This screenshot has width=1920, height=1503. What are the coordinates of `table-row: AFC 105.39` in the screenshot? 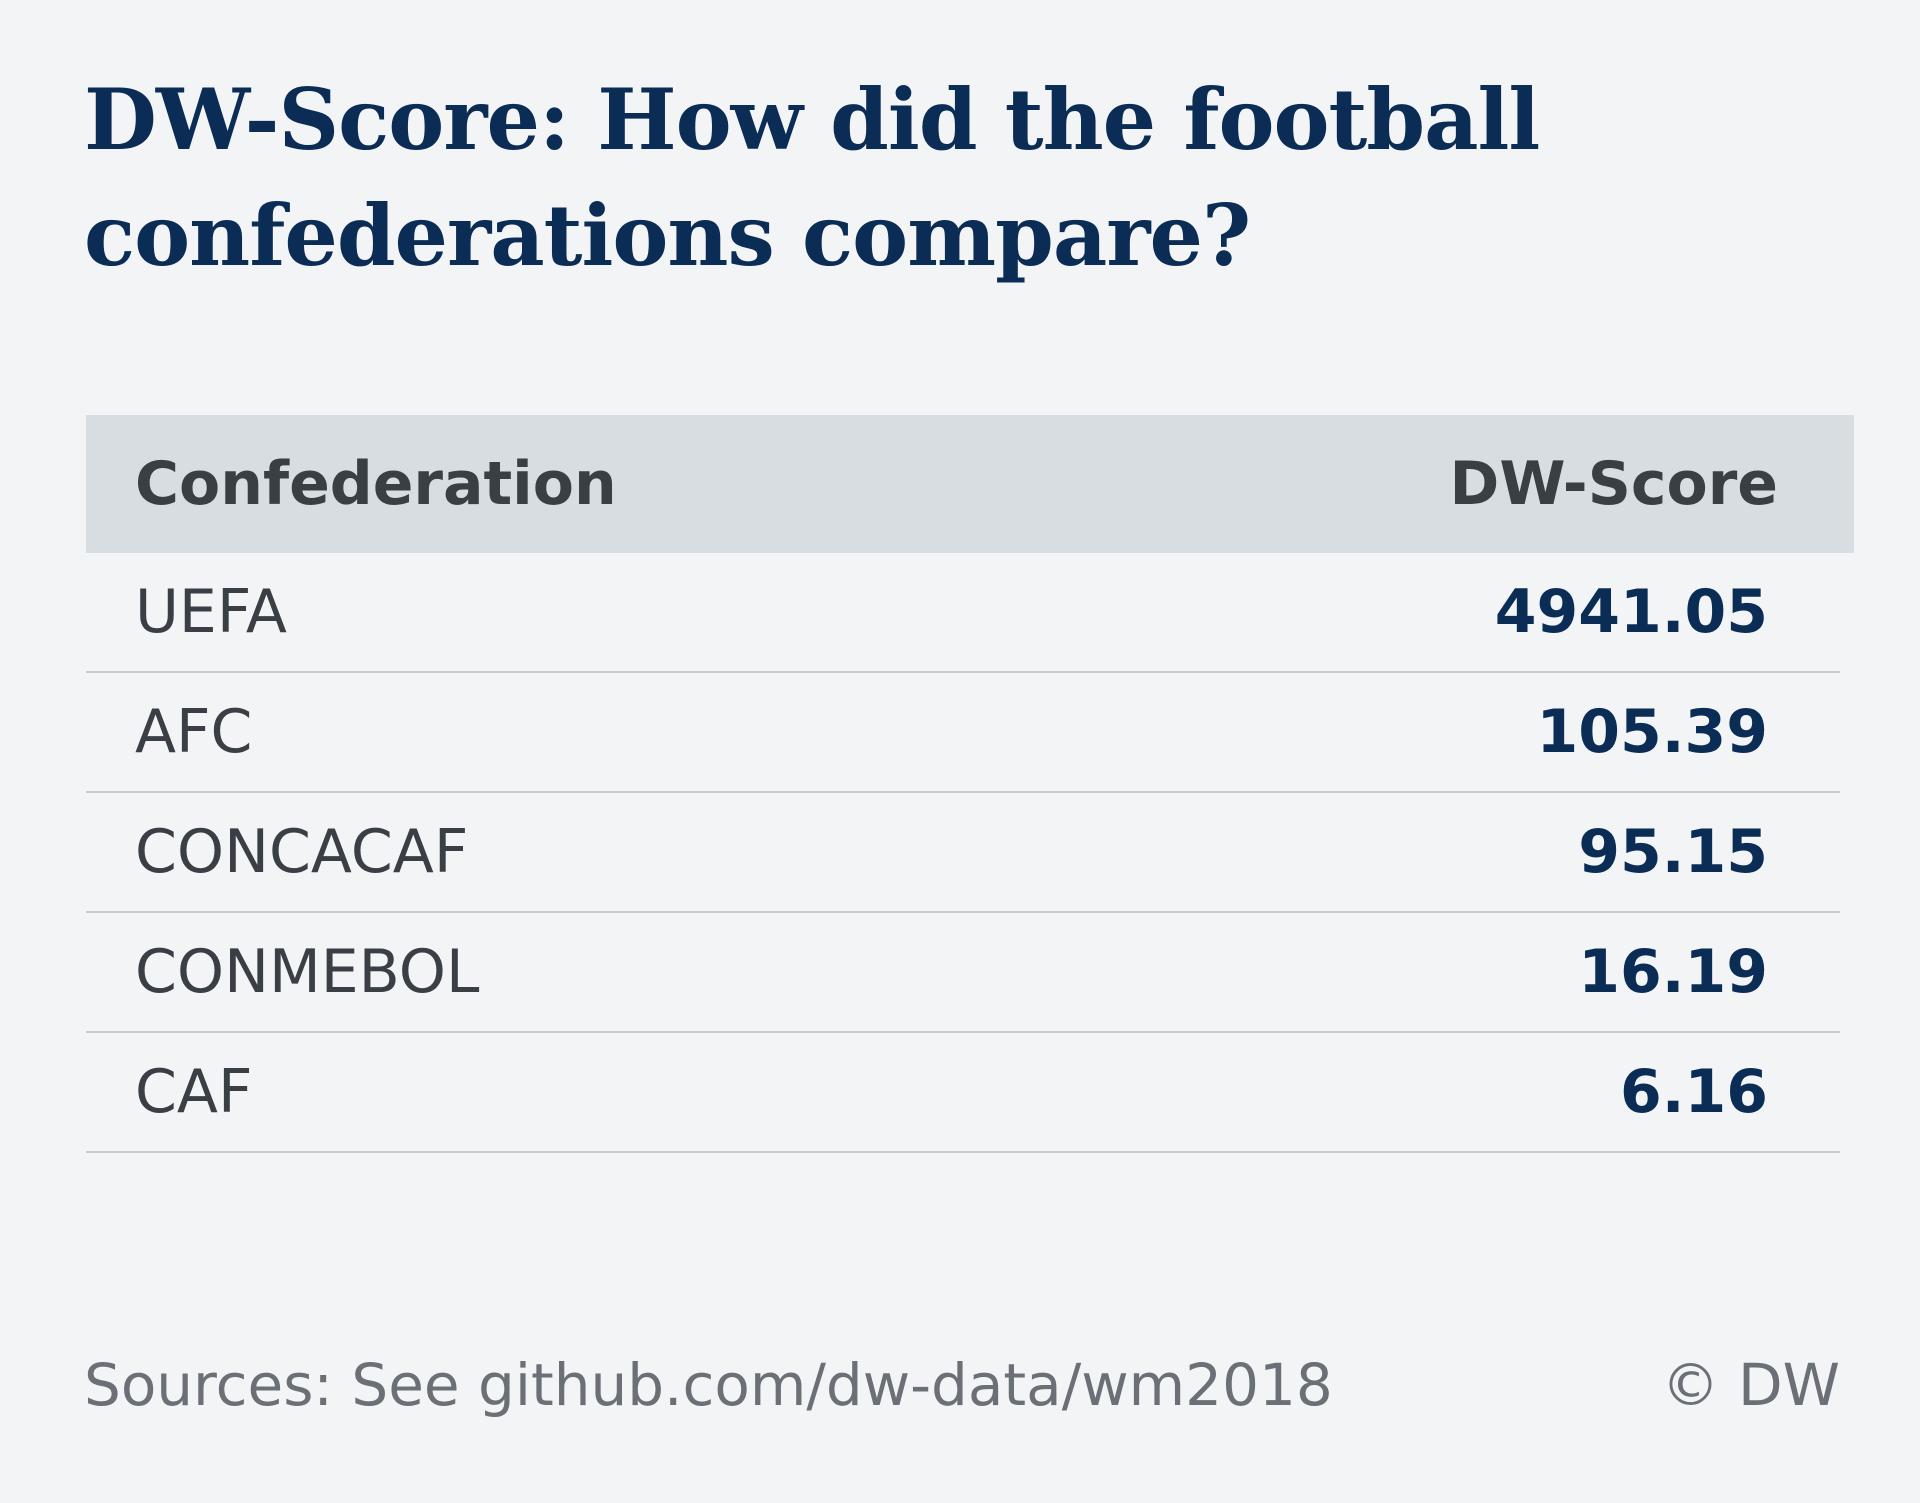 It's located at (963, 733).